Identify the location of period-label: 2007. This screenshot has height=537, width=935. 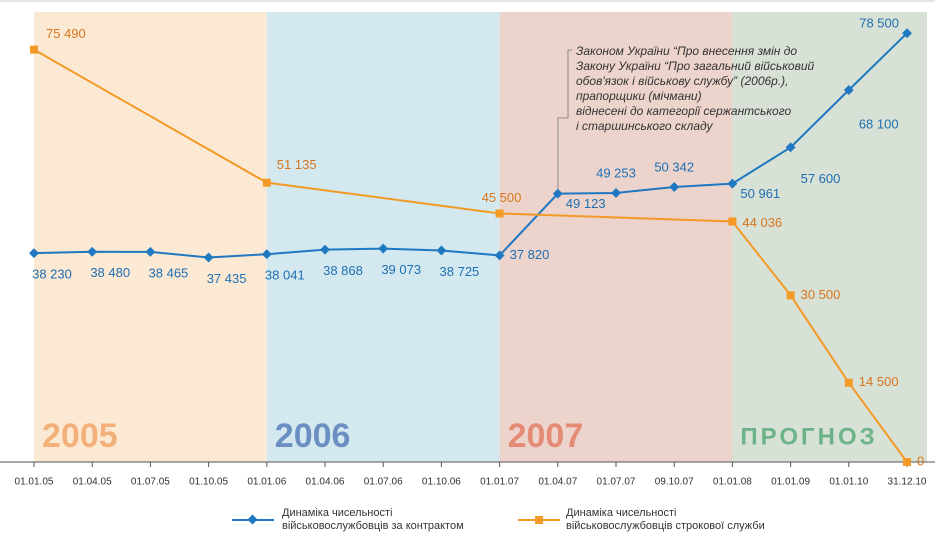
(546, 436).